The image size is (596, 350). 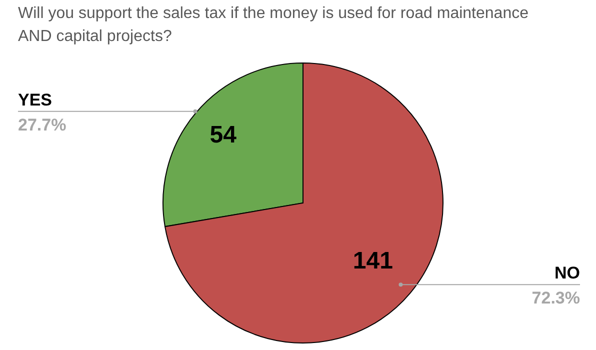 I want to click on slice-label: YES, so click(x=35, y=100).